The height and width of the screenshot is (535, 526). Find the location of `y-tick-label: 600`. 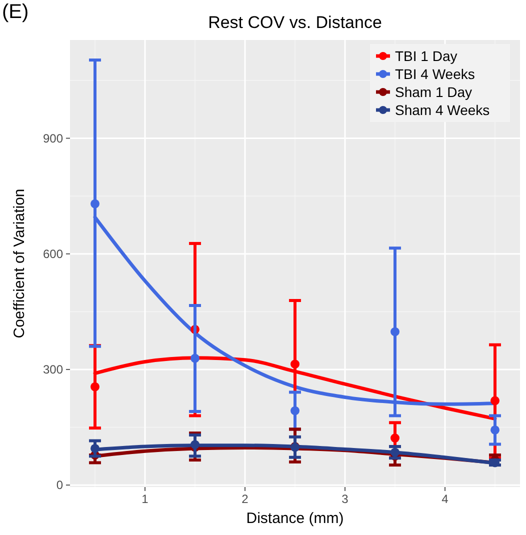

y-tick-label: 600 is located at coordinates (53, 253).